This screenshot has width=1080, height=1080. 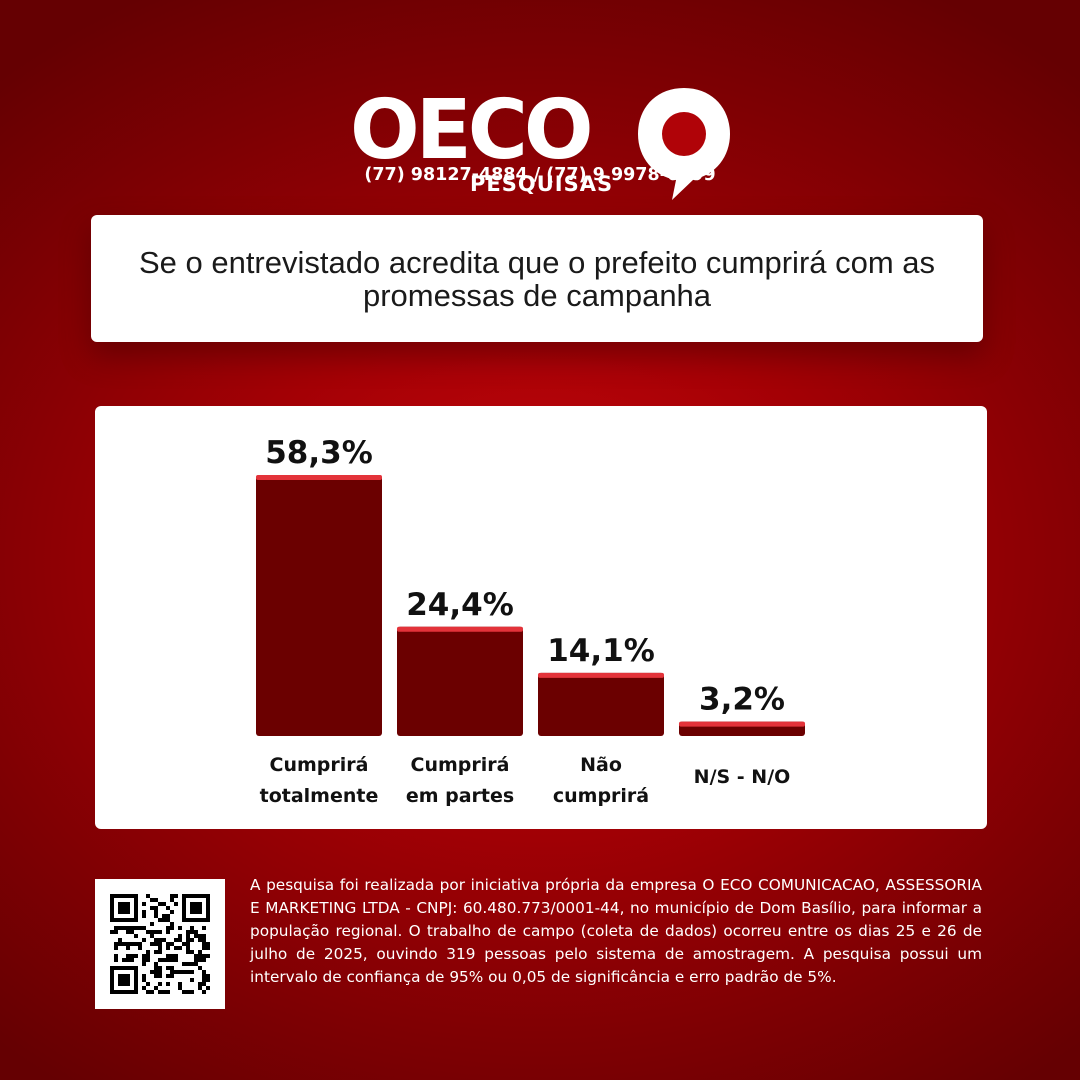 What do you see at coordinates (460, 796) in the screenshot?
I see `category-label-line: em partes` at bounding box center [460, 796].